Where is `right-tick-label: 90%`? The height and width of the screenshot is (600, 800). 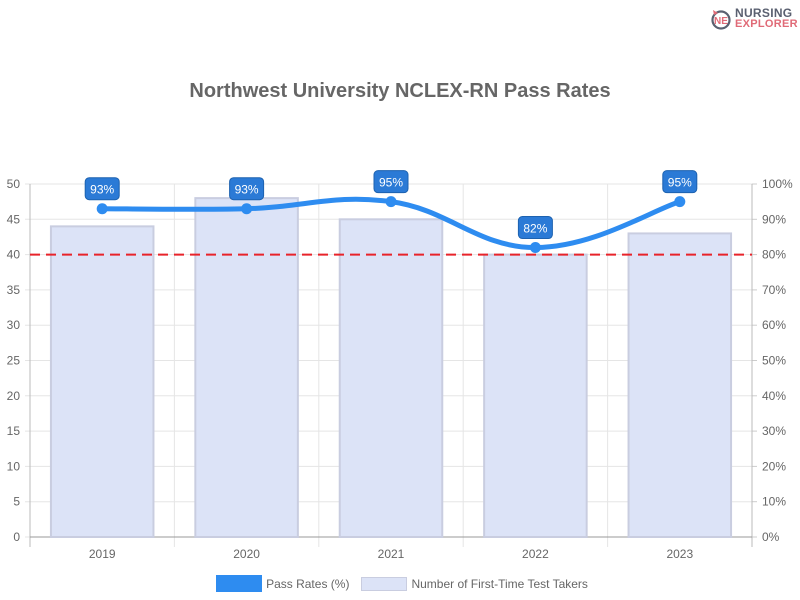
right-tick-label: 90% is located at coordinates (774, 219).